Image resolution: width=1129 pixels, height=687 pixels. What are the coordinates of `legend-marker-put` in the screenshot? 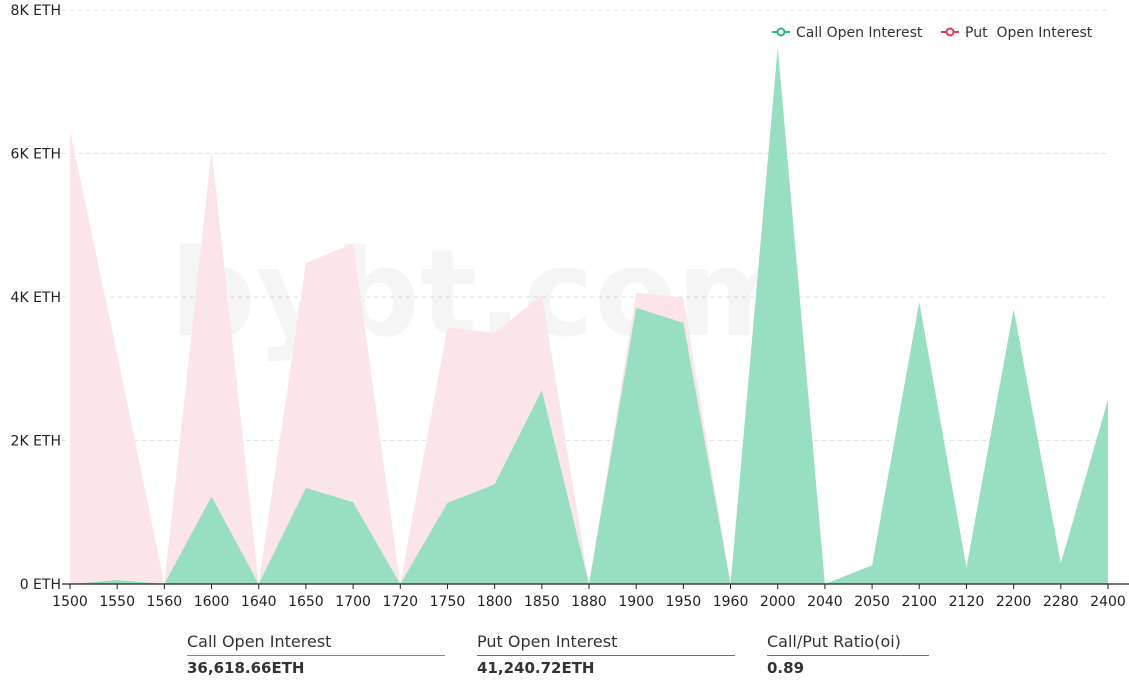 It's located at (950, 32).